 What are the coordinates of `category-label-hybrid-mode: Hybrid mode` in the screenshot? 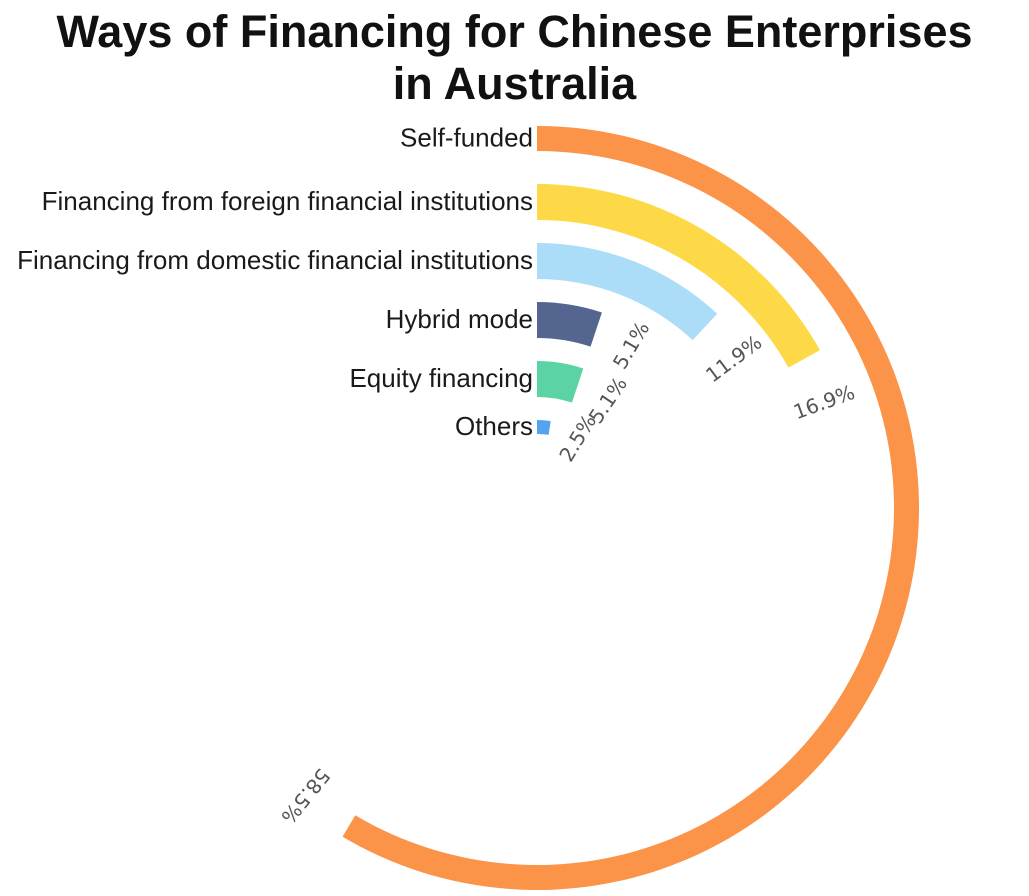 It's located at (459, 319).